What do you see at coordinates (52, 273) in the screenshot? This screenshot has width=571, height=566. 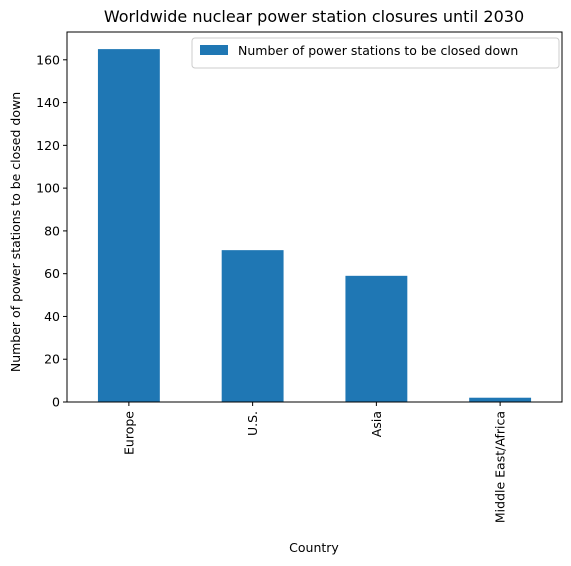 I see `y-tick-label: 60` at bounding box center [52, 273].